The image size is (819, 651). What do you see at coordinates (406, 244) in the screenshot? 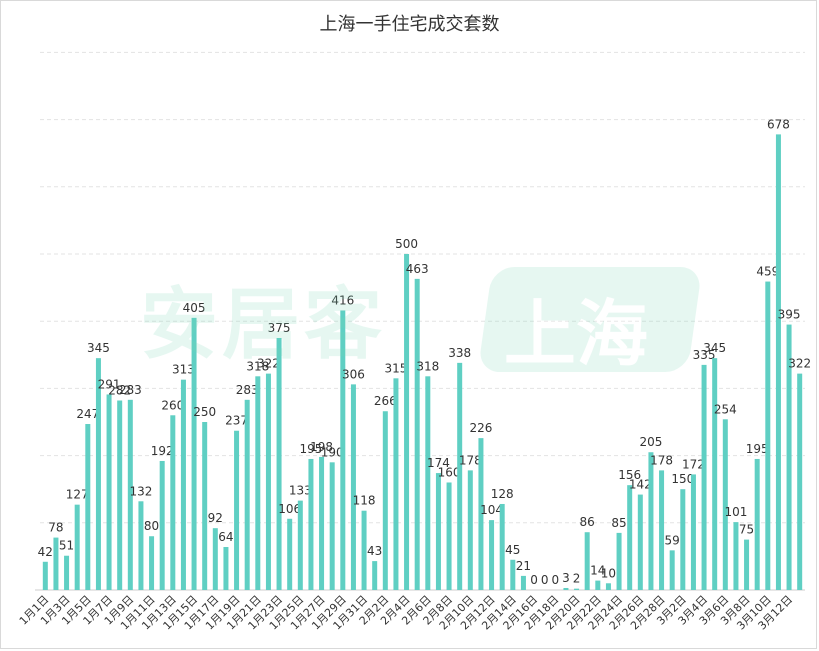
I see `data-label: 500` at bounding box center [406, 244].